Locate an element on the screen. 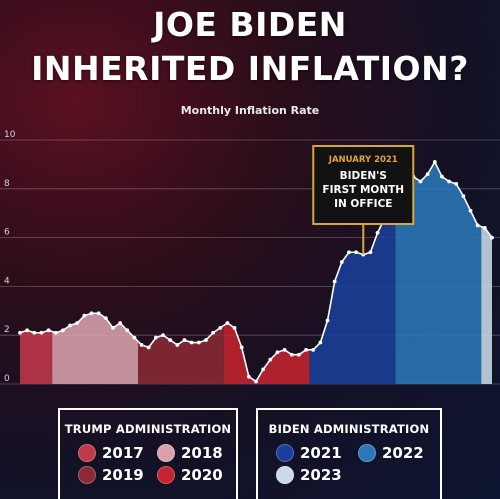 This screenshot has width=500, height=499. annotation-text: IN OFFICE is located at coordinates (363, 204).